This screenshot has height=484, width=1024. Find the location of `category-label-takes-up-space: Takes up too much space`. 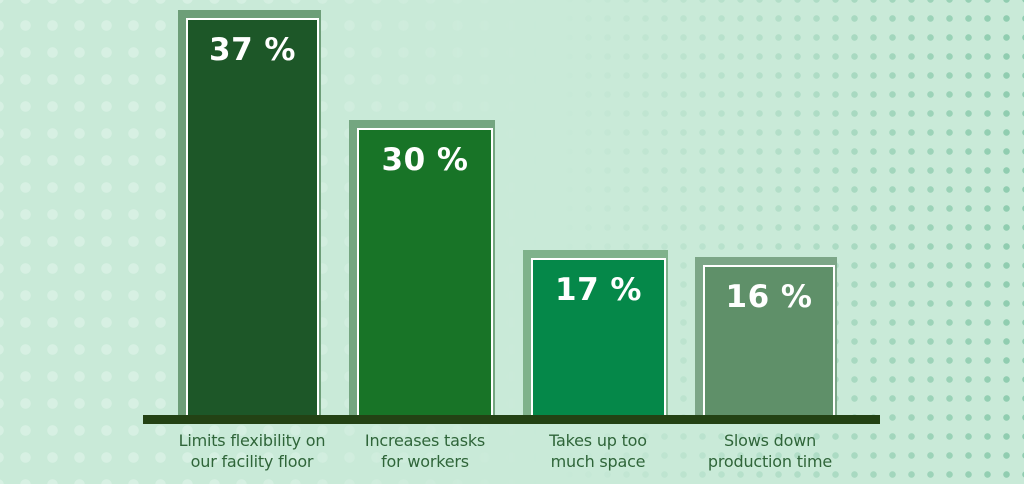

category-label-takes-up-space: Takes up too much space is located at coordinates (598, 451).